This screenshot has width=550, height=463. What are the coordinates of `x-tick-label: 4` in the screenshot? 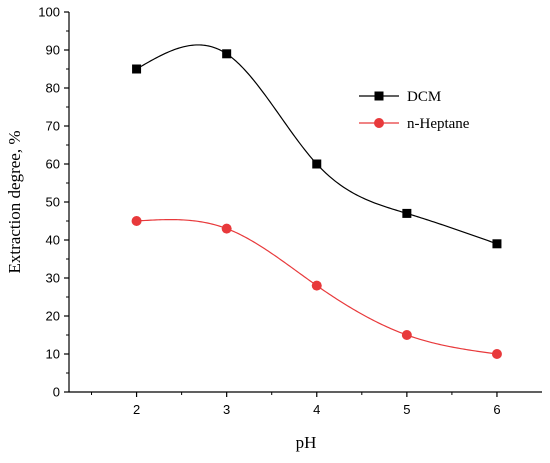 It's located at (316, 409).